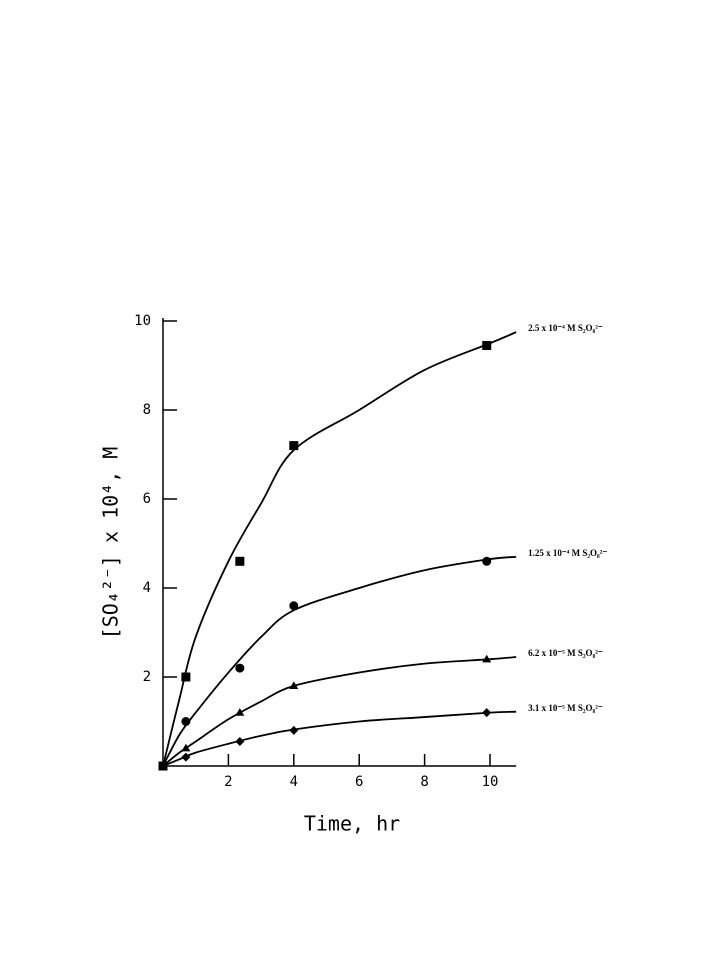 This screenshot has height=957, width=720. Describe the element at coordinates (147, 410) in the screenshot. I see `y-tick-label: 8` at that location.